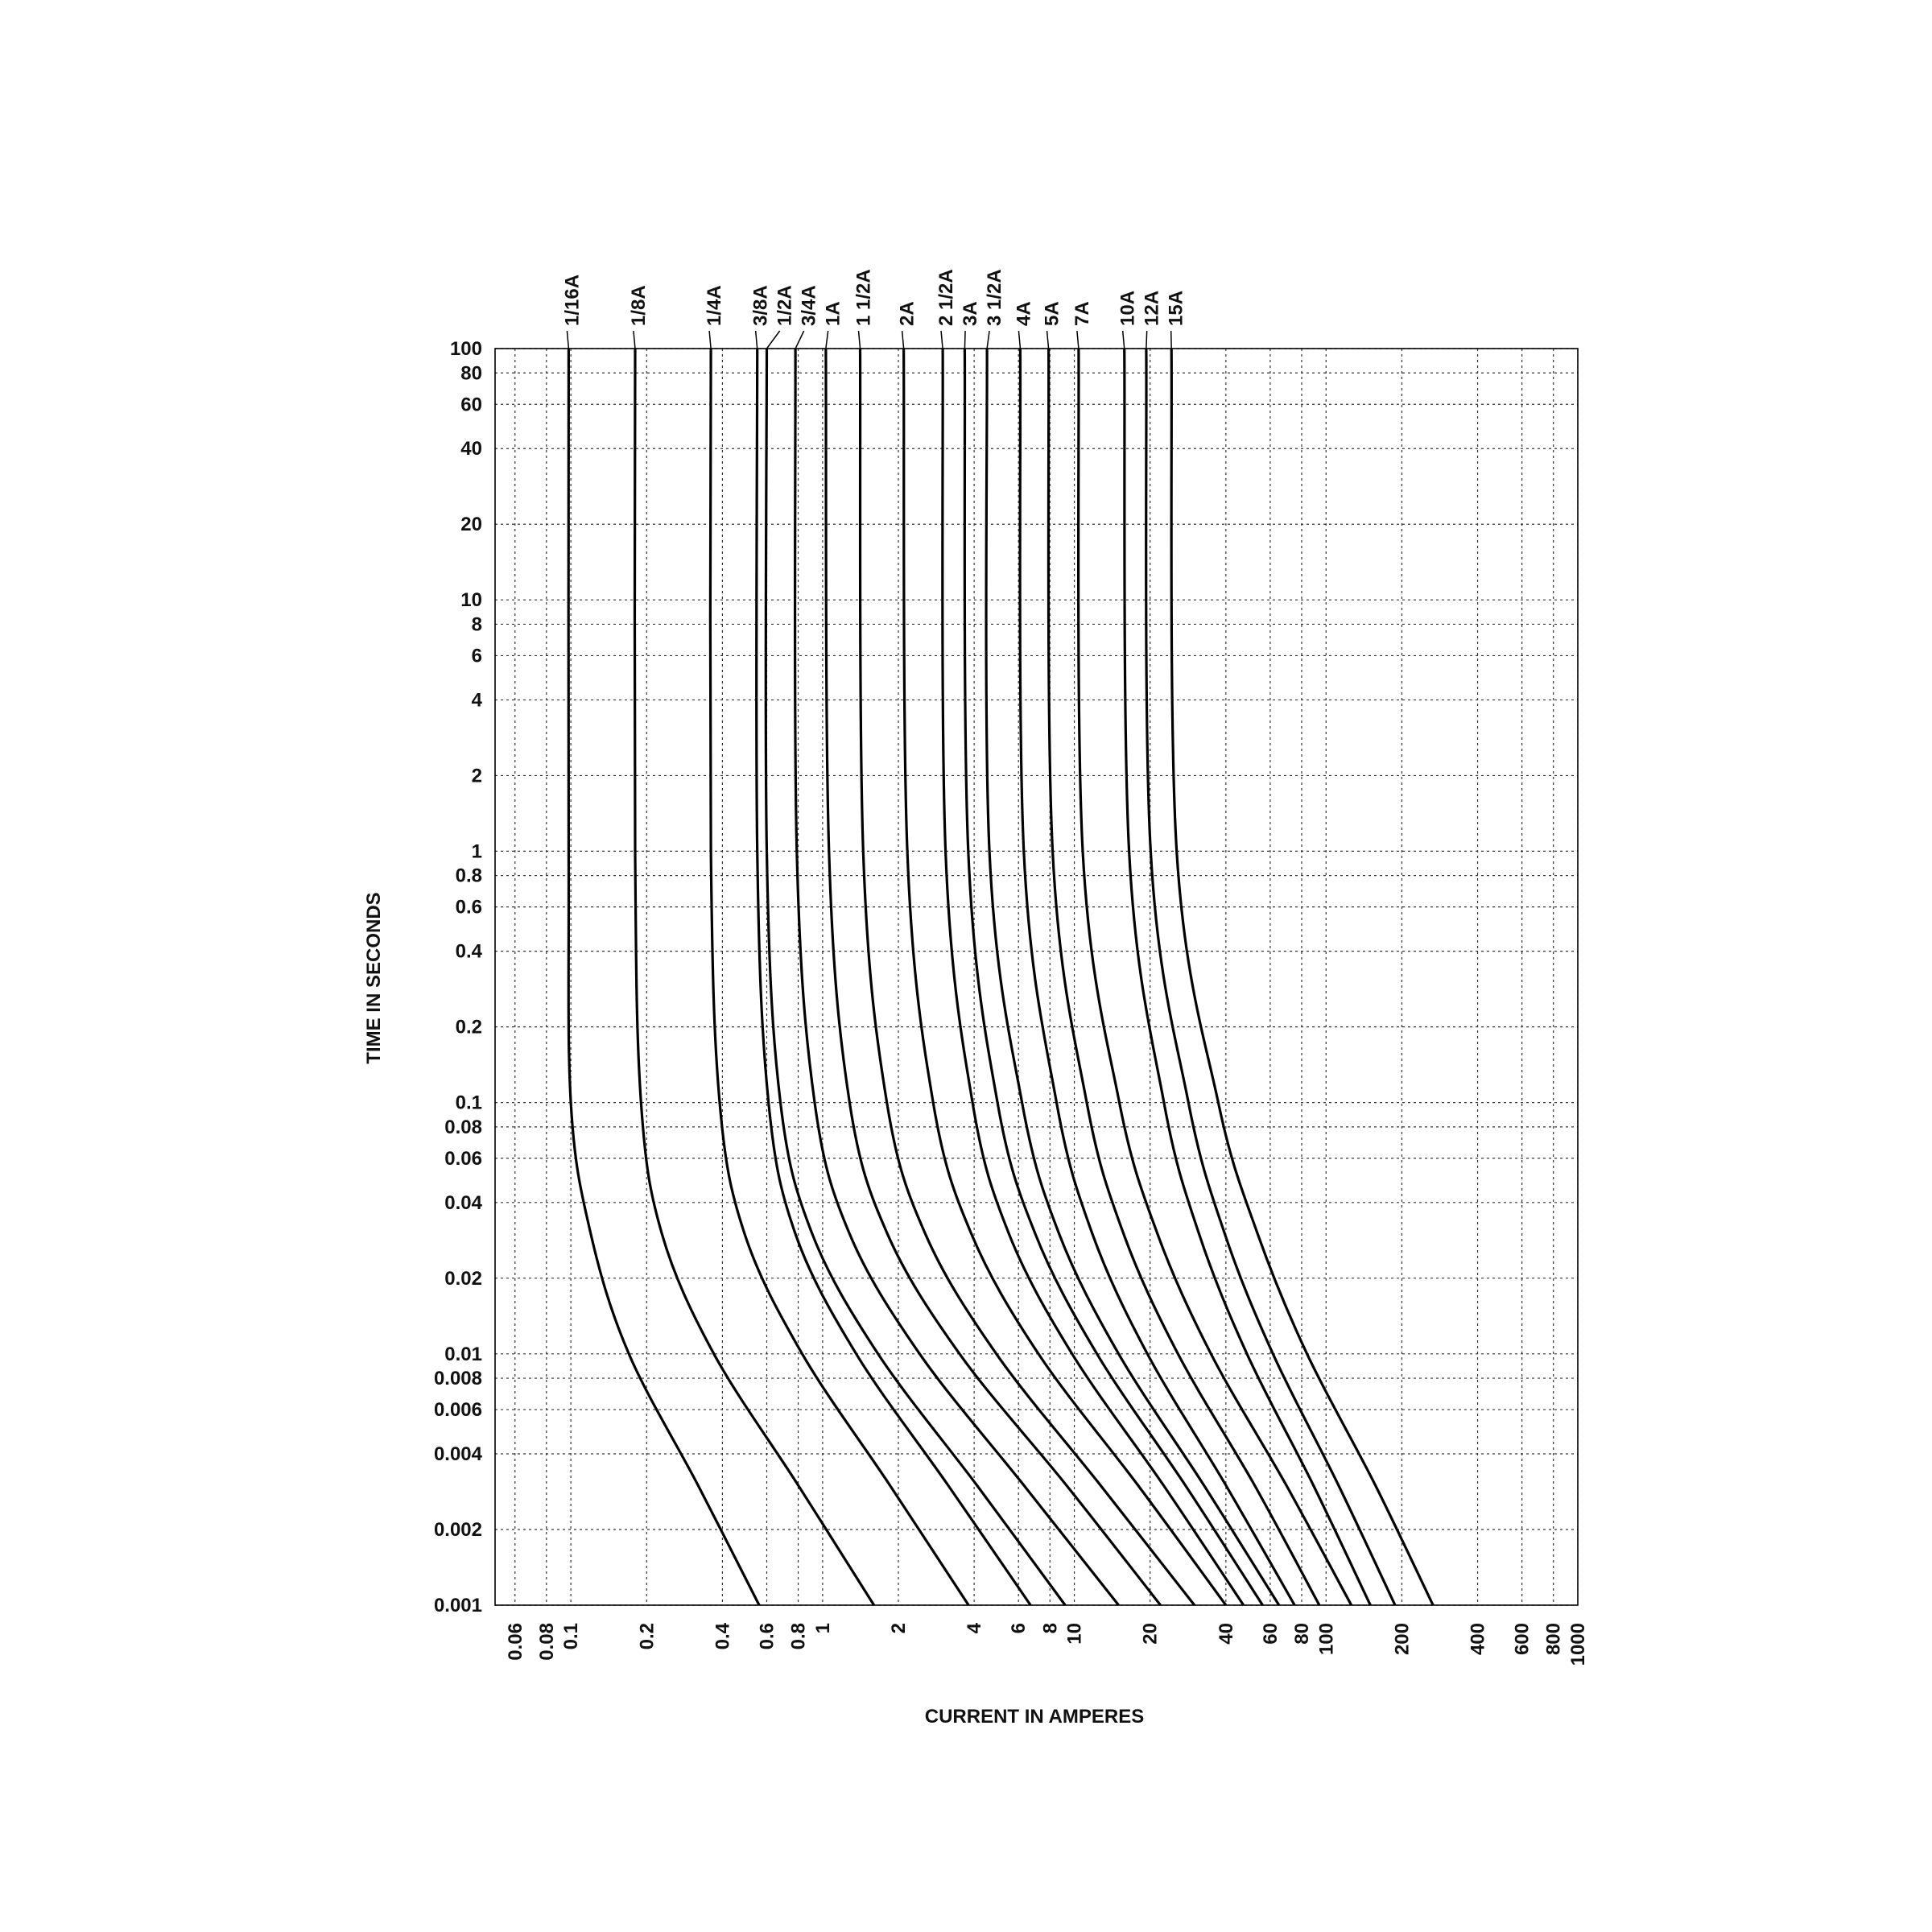  Describe the element at coordinates (823, 1628) in the screenshot. I see `x-tick-label: 1` at that location.